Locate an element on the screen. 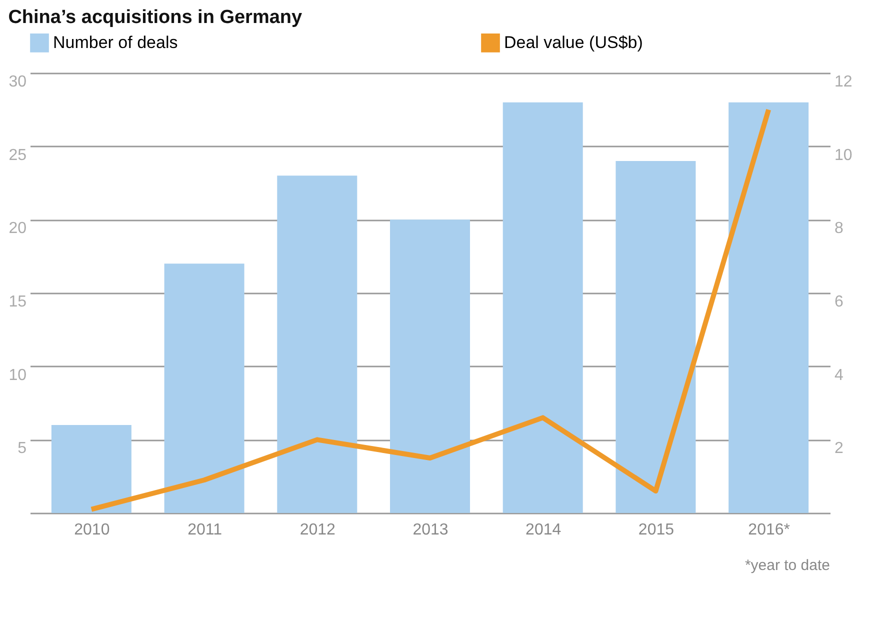  chart-title: China’s acquisitions in Germany is located at coordinates (155, 17).